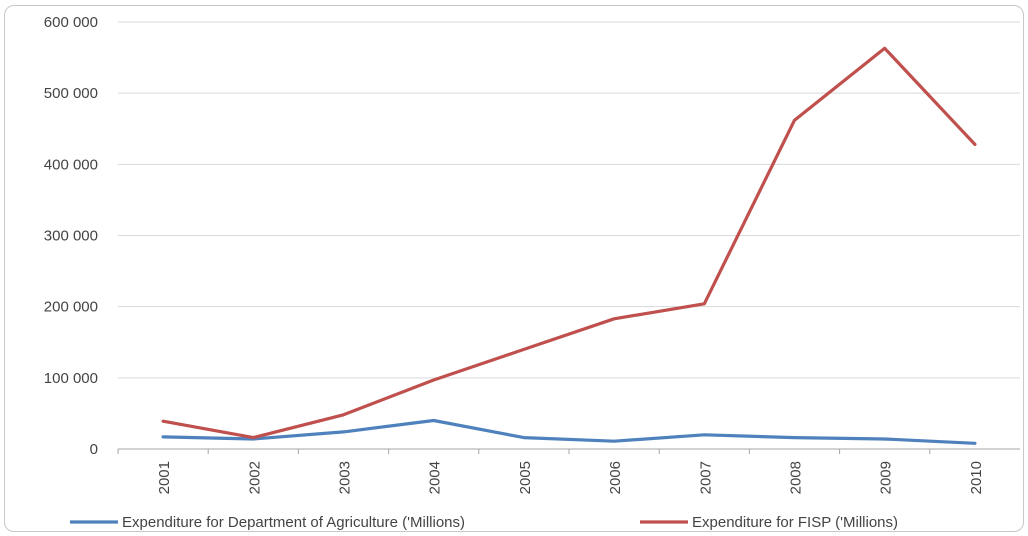 This screenshot has width=1028, height=536. I want to click on x-tick-label: 2007, so click(705, 477).